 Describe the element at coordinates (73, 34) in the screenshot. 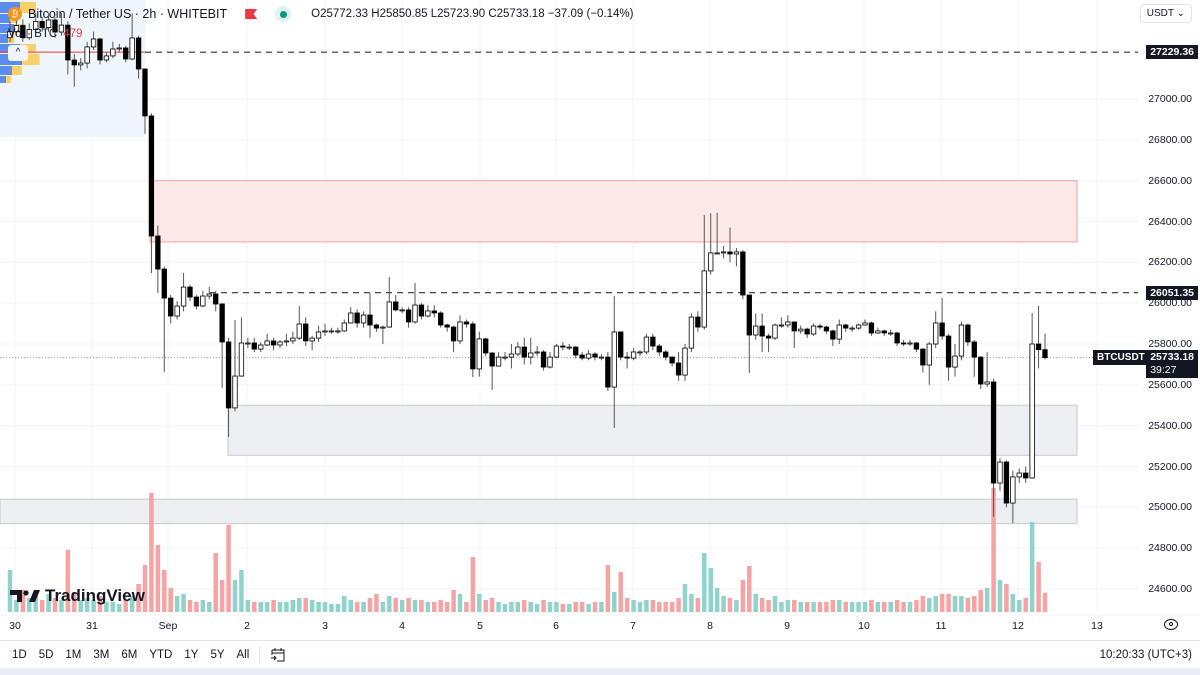

I see `volume-value: 479` at that location.